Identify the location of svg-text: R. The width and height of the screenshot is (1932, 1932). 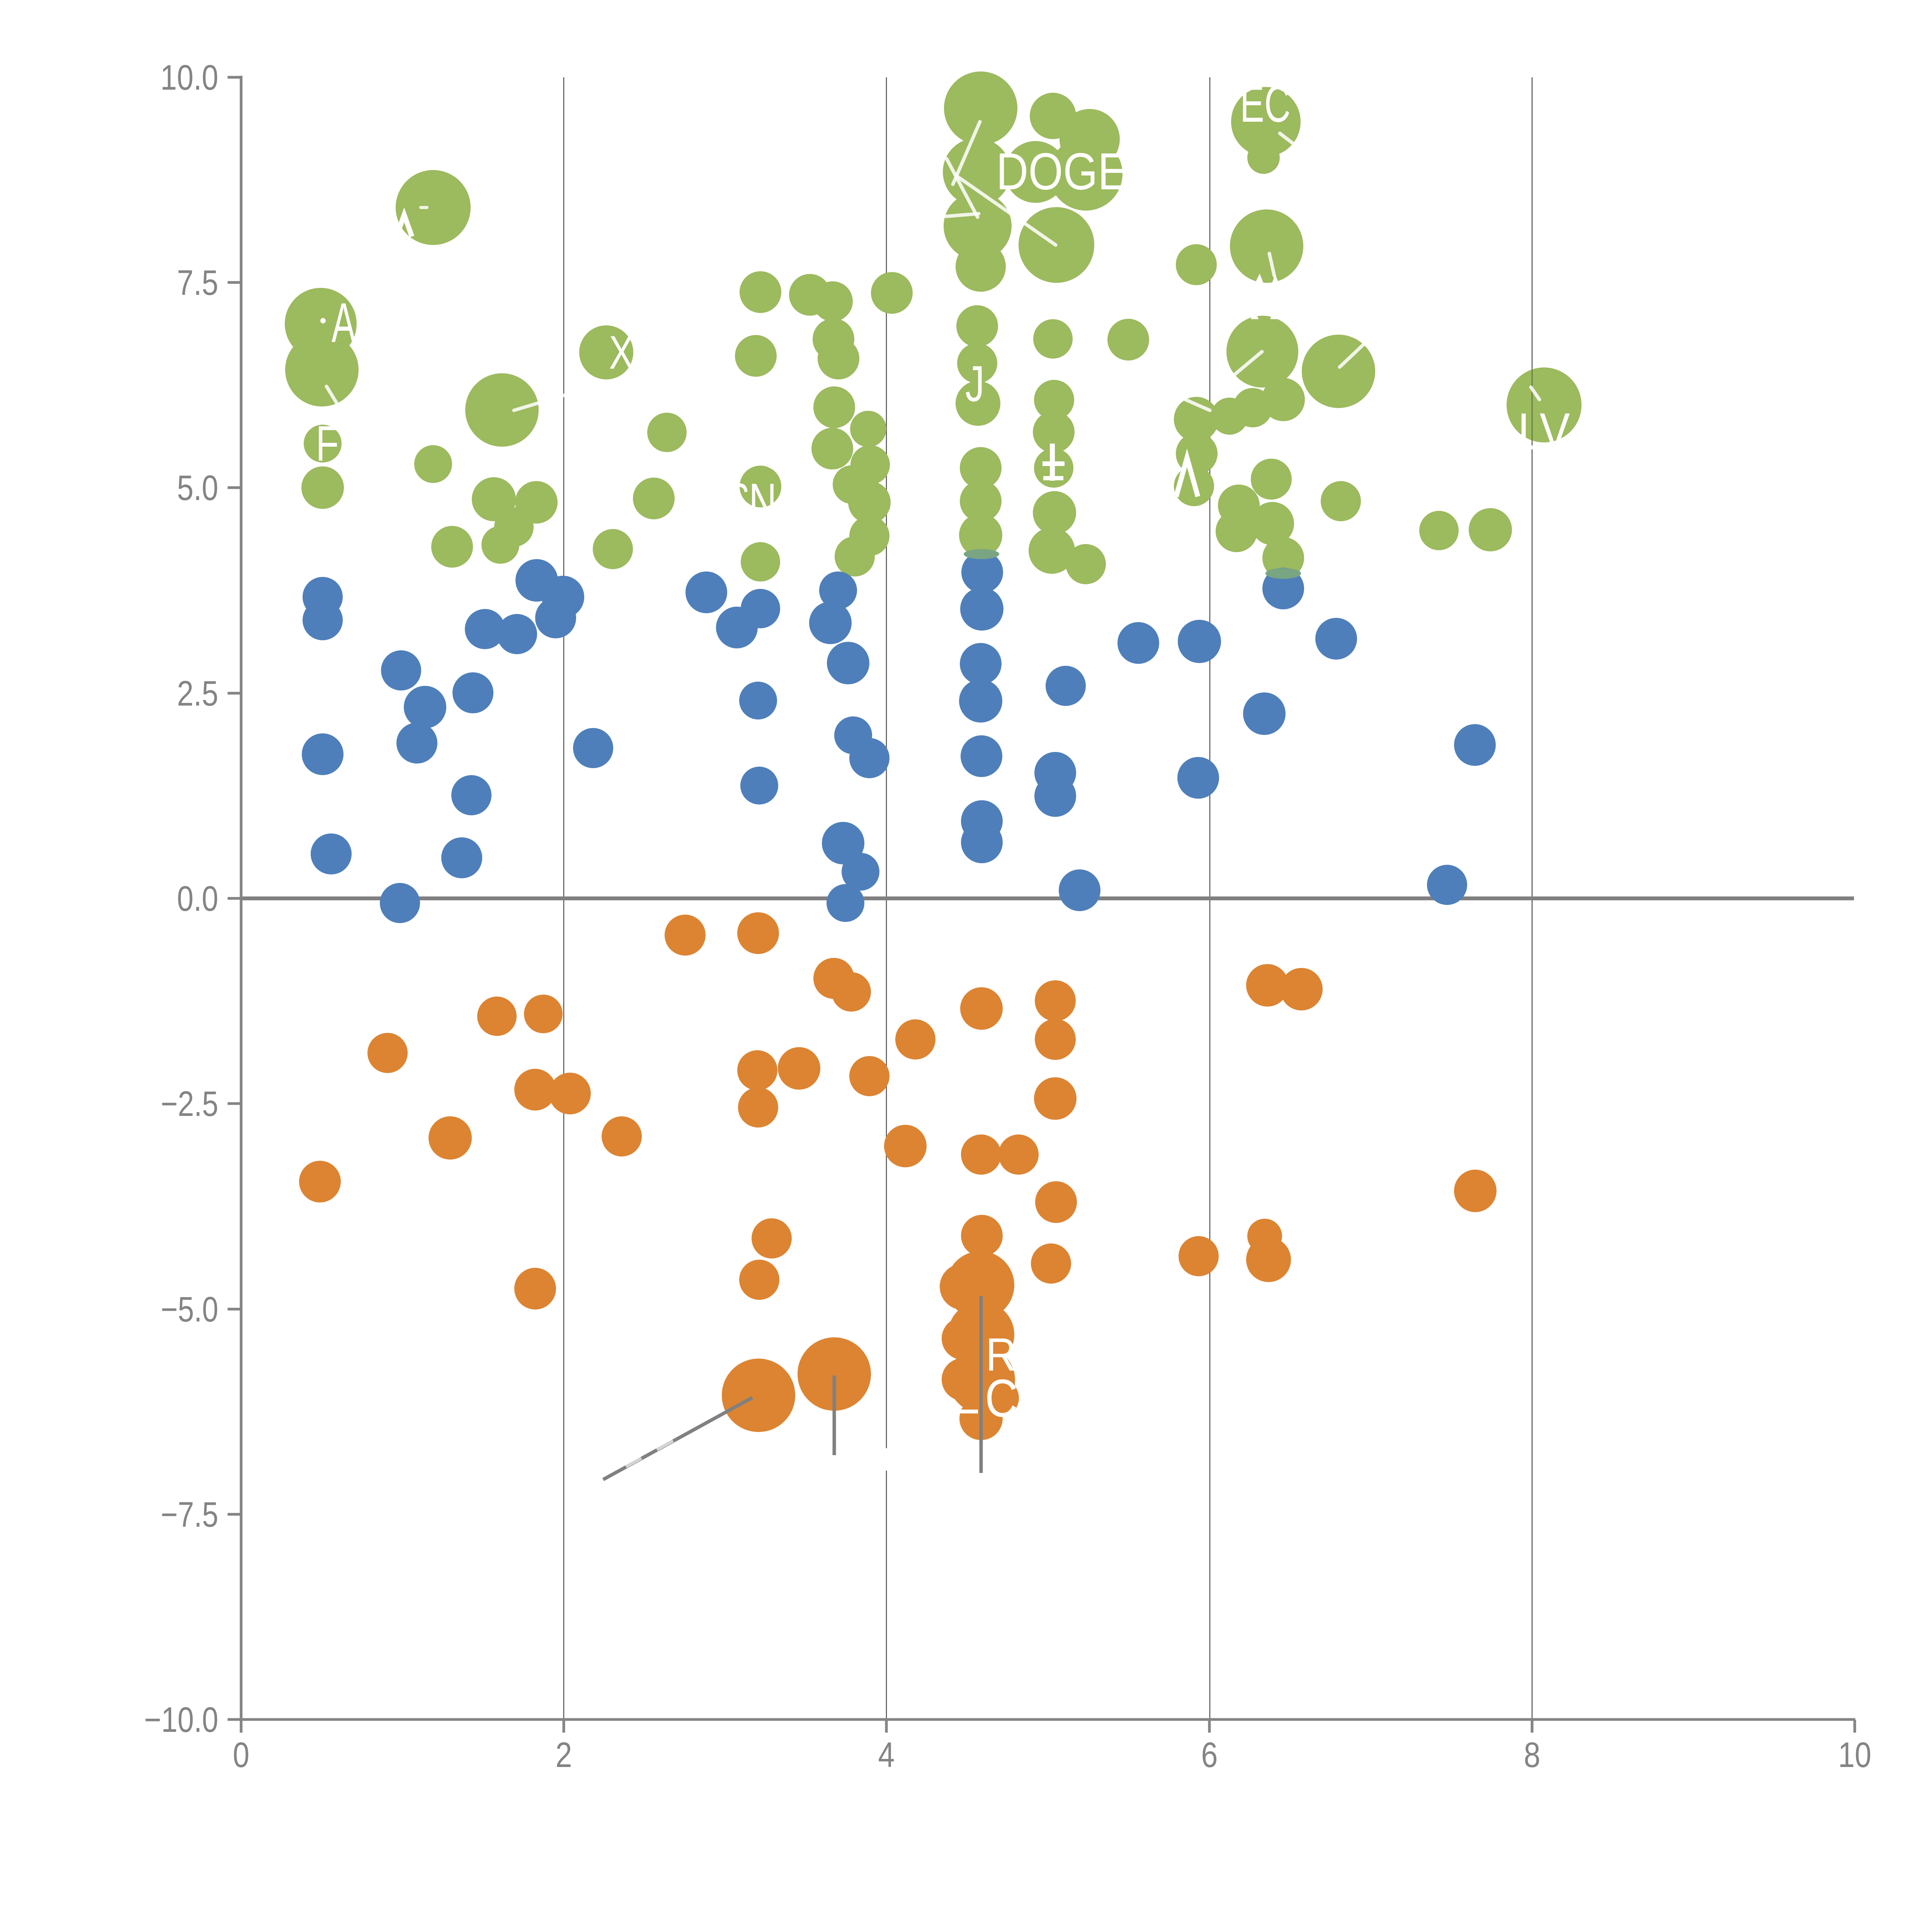
(1001, 1355).